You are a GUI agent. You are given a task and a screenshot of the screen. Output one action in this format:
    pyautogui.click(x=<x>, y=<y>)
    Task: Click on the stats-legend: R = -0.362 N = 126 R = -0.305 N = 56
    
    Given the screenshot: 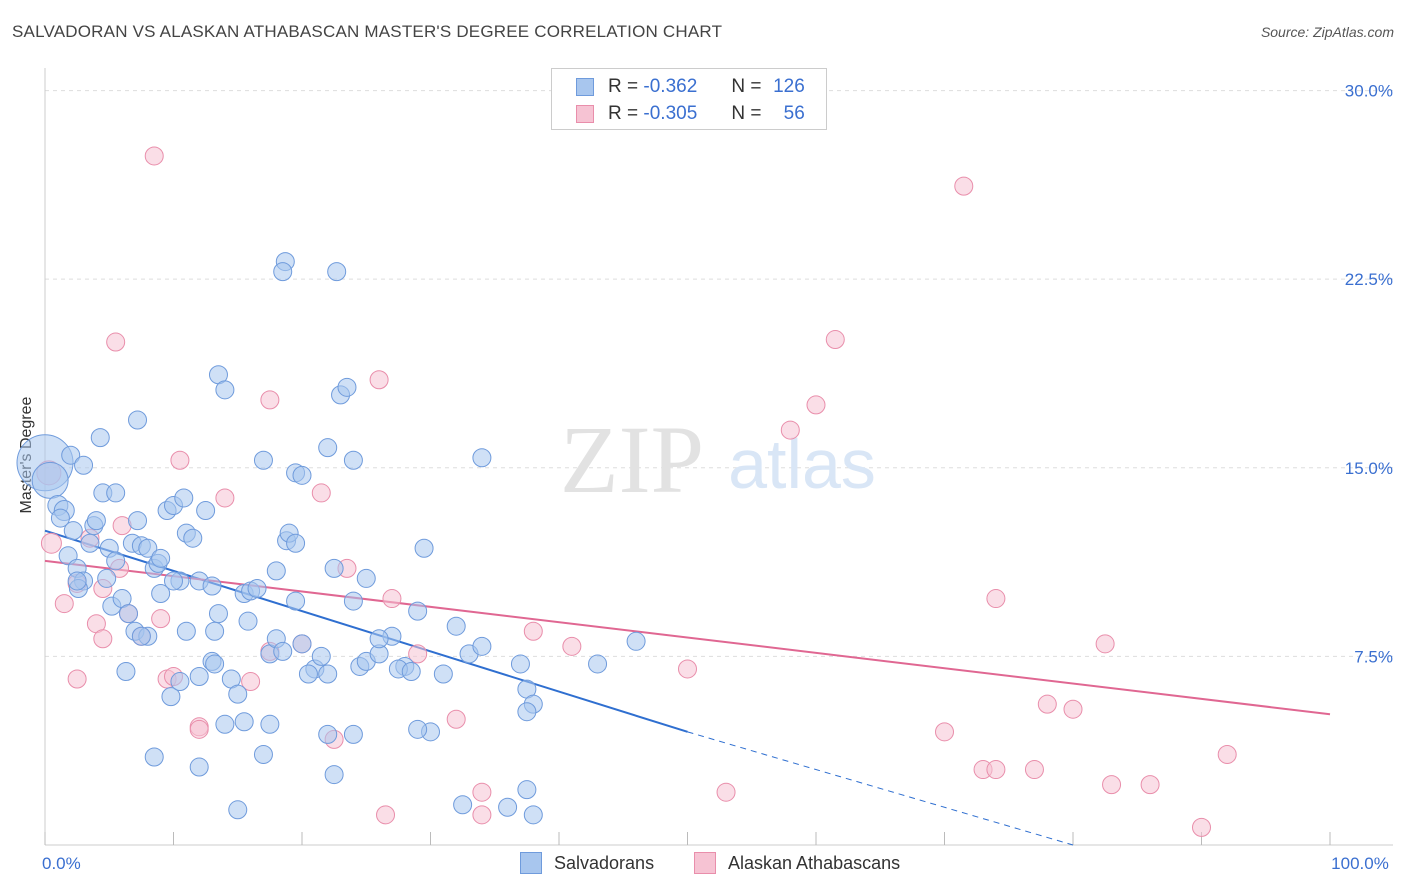 What is the action you would take?
    pyautogui.click(x=689, y=99)
    